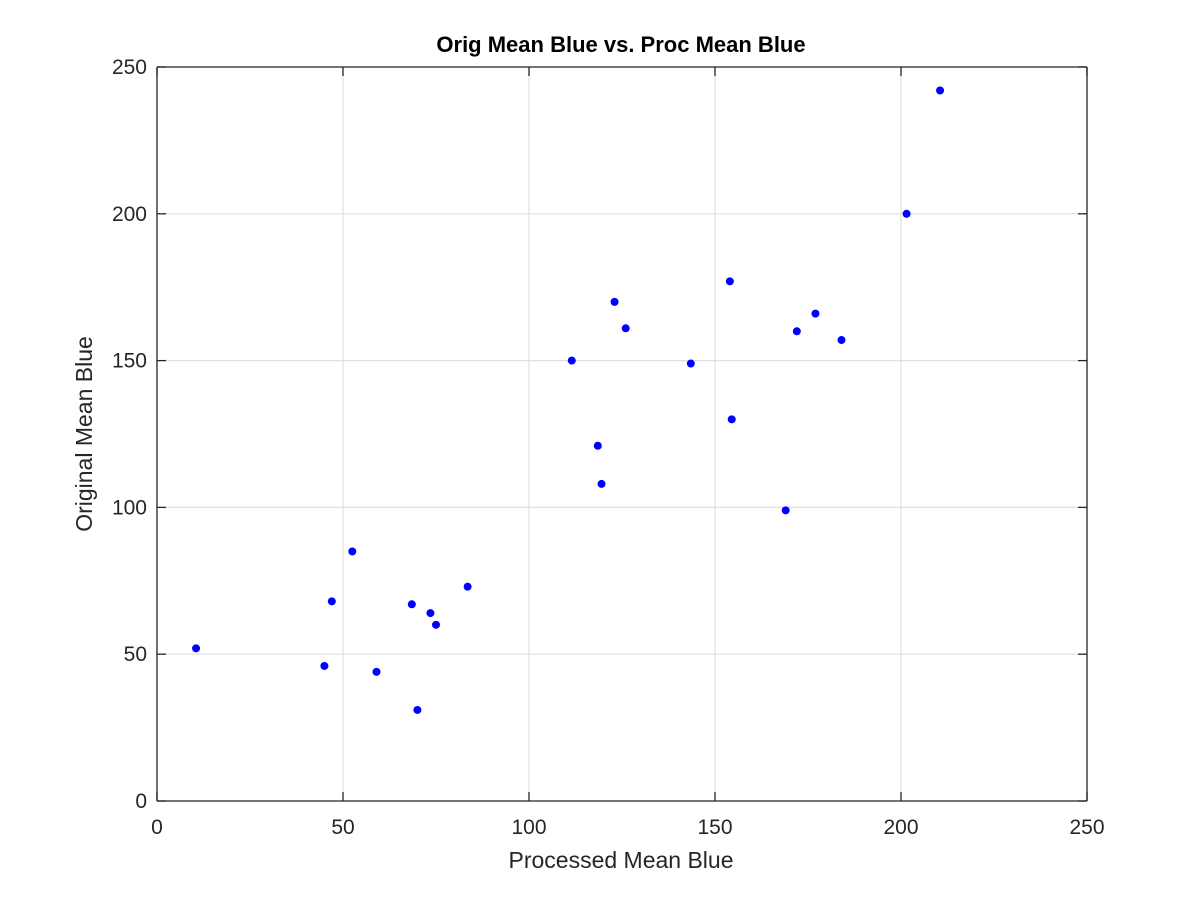  I want to click on chart-title: Orig Mean Blue vs. Proc Mean Blue, so click(620, 44).